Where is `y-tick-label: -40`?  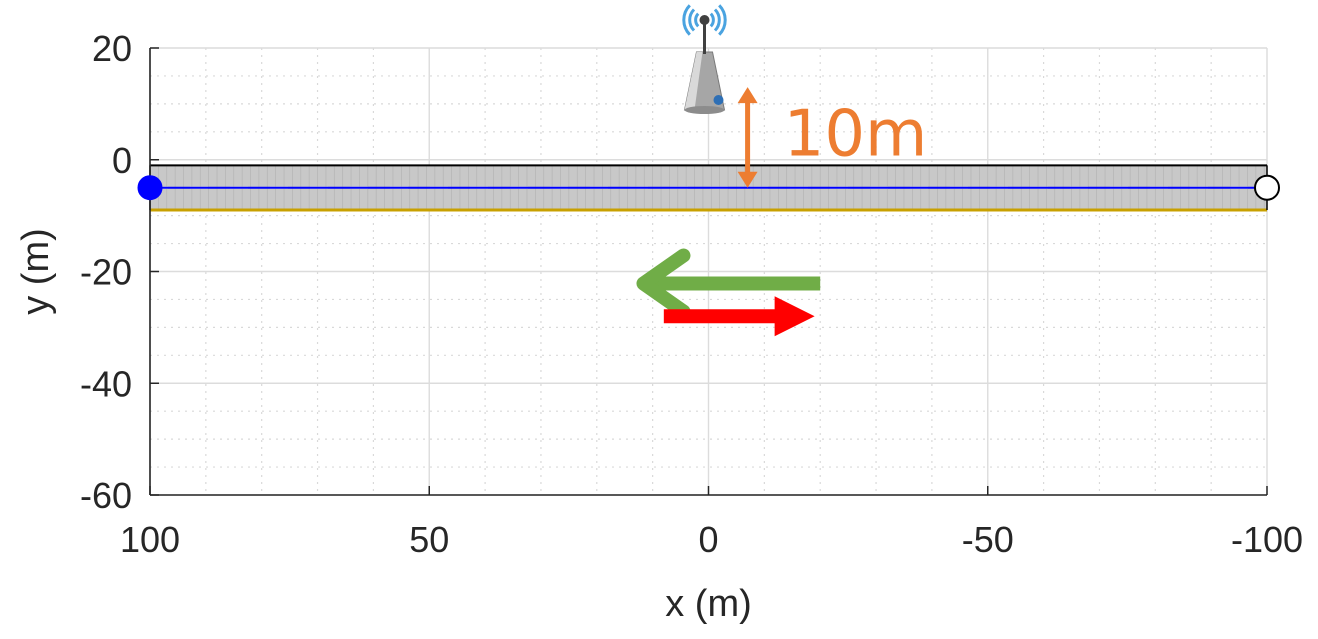
y-tick-label: -40 is located at coordinates (106, 383).